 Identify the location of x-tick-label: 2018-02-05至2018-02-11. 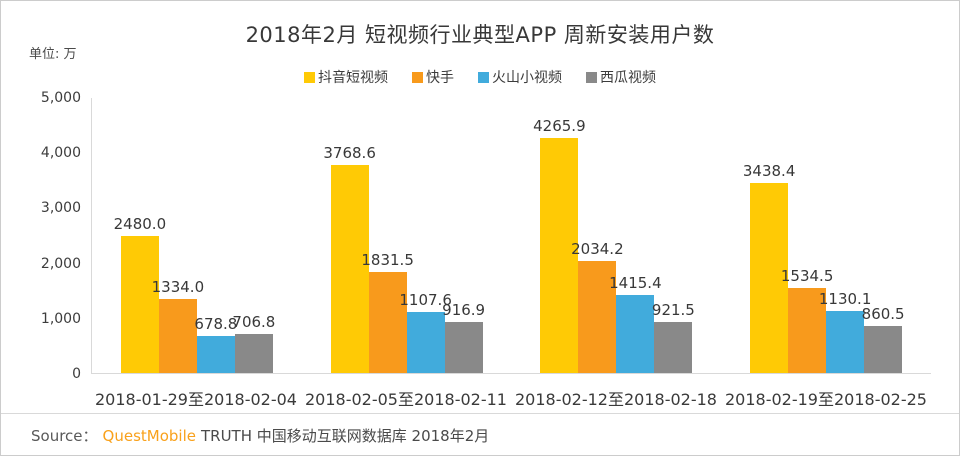
(406, 399).